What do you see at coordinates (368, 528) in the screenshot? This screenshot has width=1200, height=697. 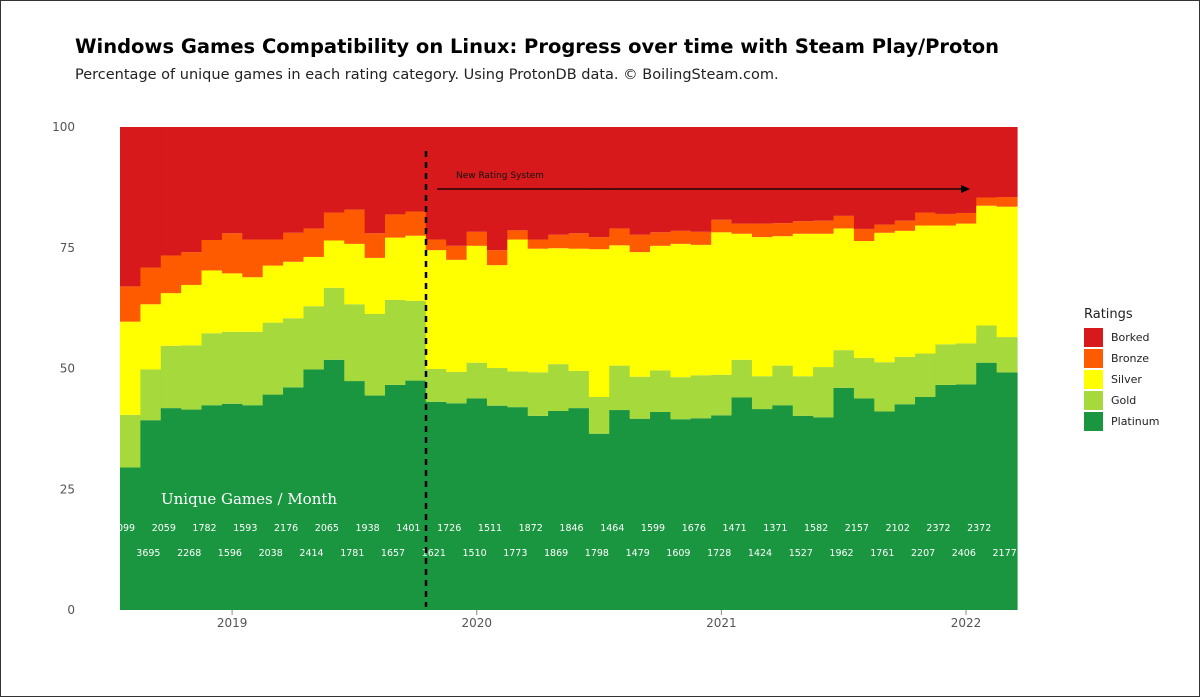 I see `count-top-6: 1938` at bounding box center [368, 528].